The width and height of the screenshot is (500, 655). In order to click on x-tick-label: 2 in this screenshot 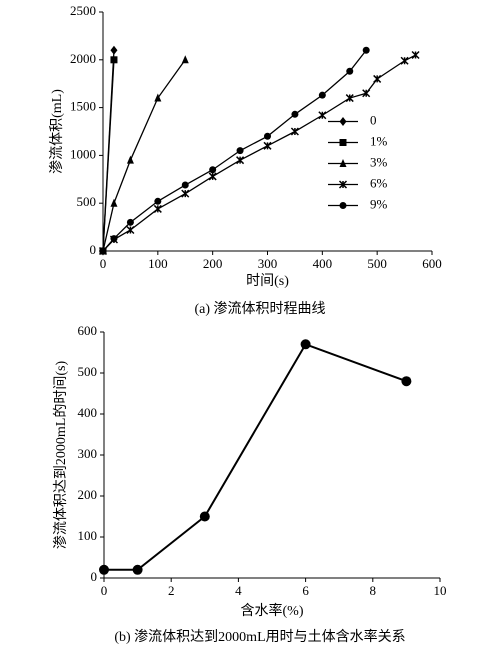, I will do `click(171, 590)`.